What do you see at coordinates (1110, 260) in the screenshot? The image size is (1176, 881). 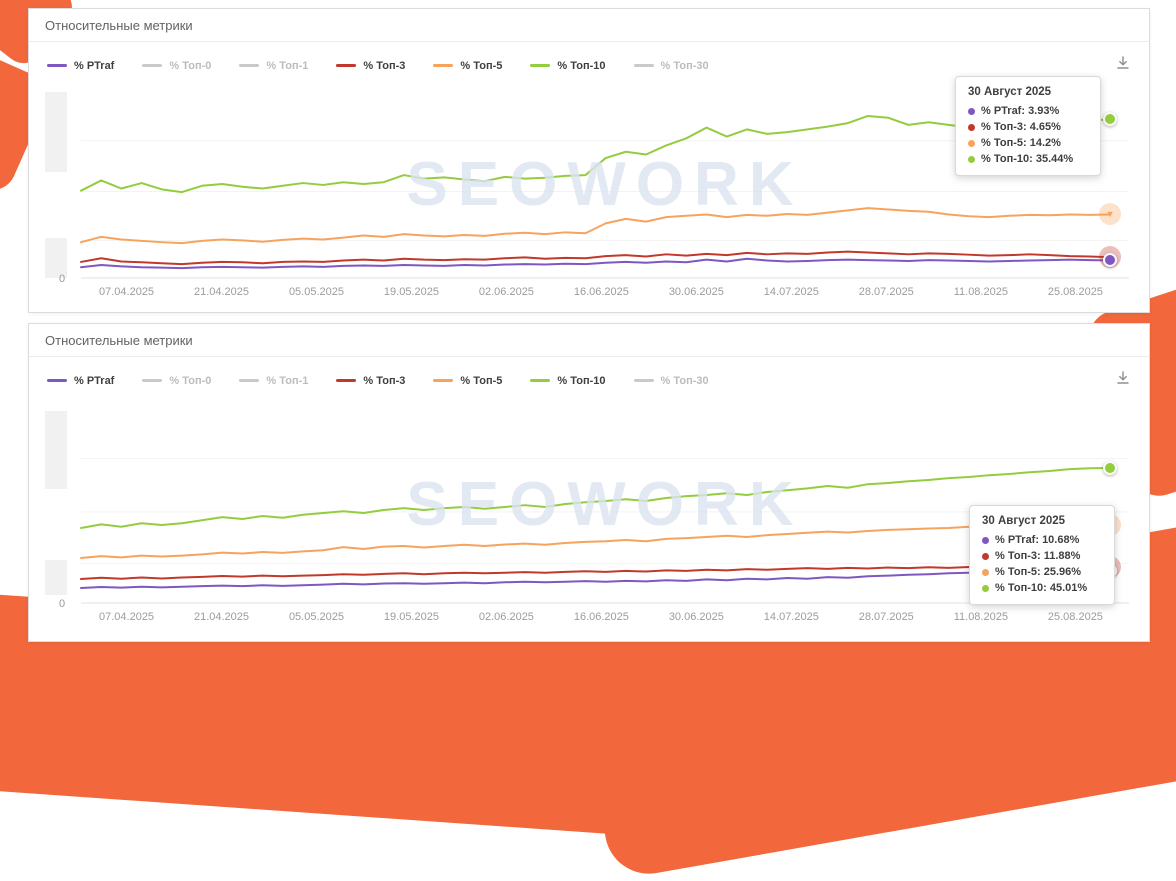 I see `series-end-marker-ptraf` at bounding box center [1110, 260].